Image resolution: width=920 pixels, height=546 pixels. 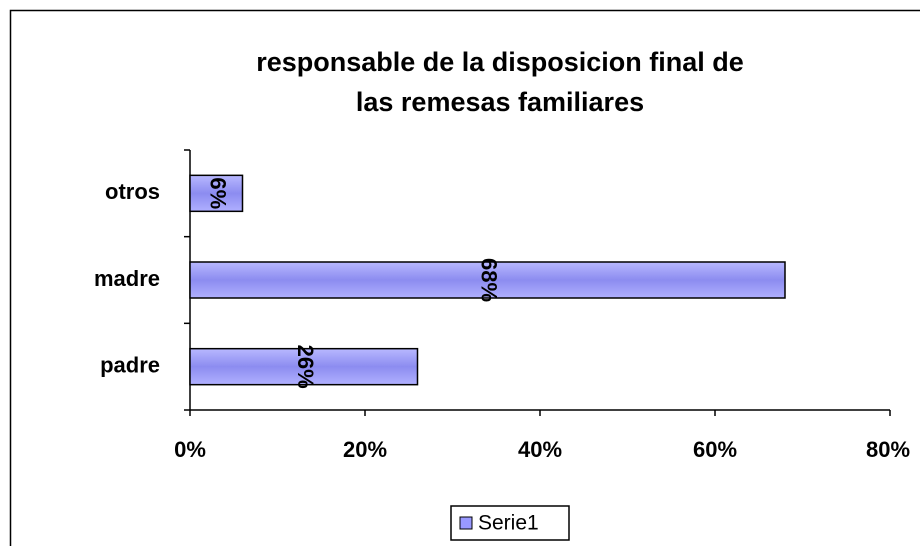 What do you see at coordinates (365, 449) in the screenshot?
I see `x-tick-label: 20%` at bounding box center [365, 449].